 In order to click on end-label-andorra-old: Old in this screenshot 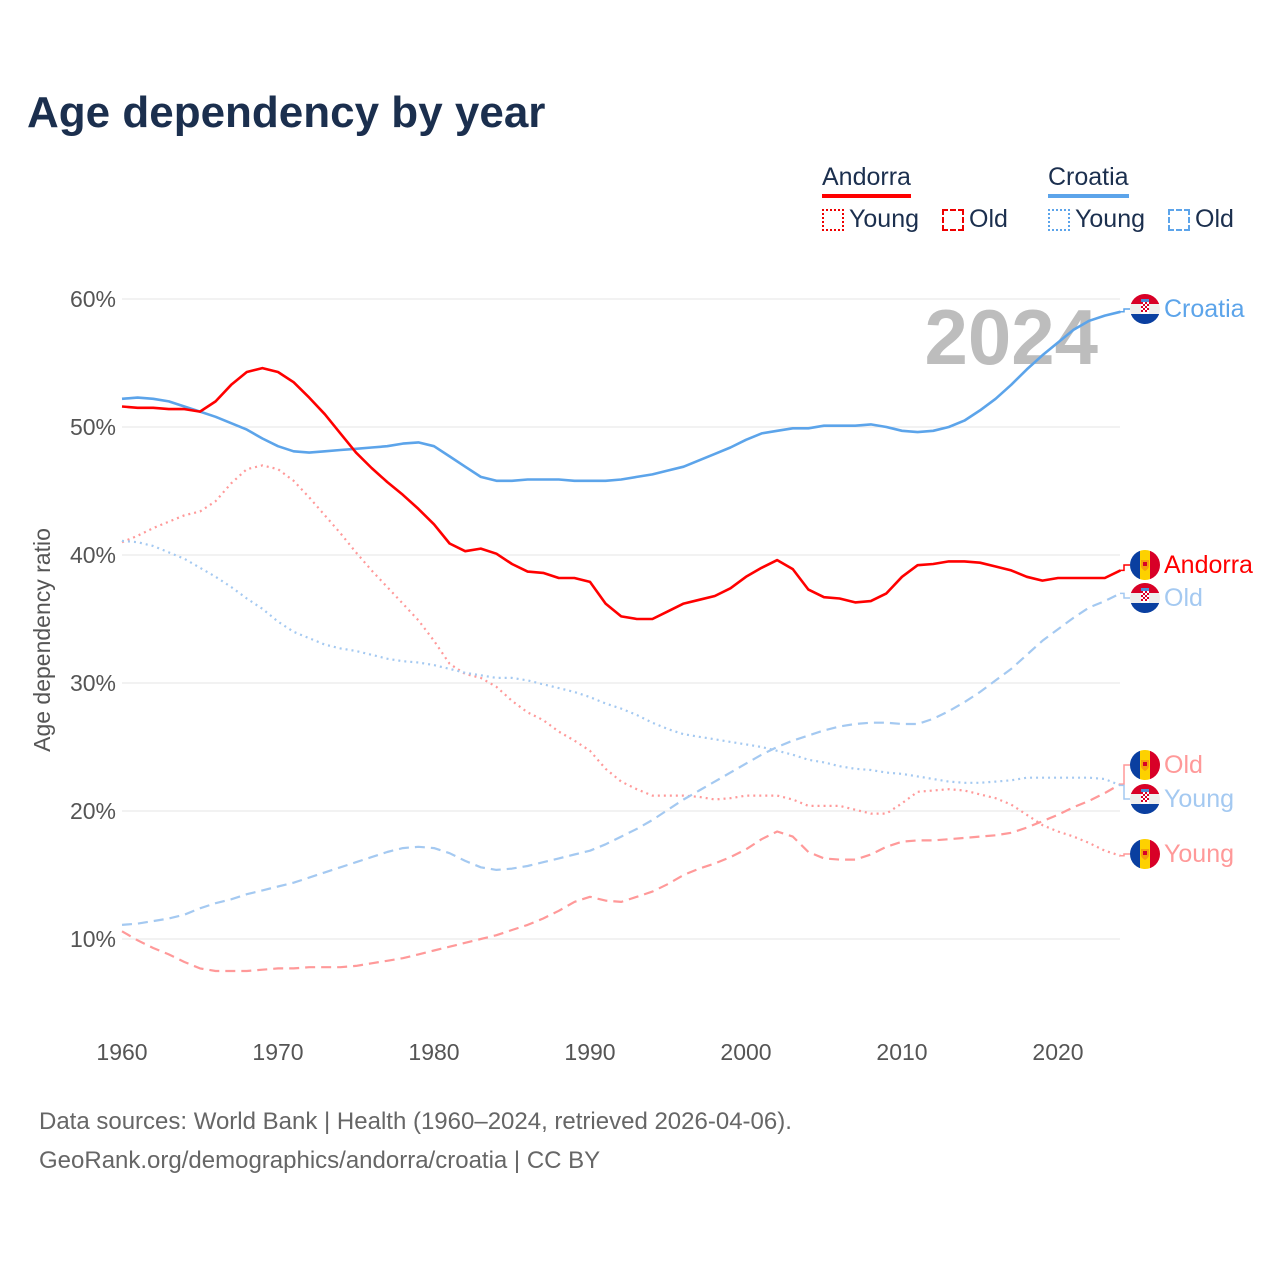, I will do `click(1166, 765)`.